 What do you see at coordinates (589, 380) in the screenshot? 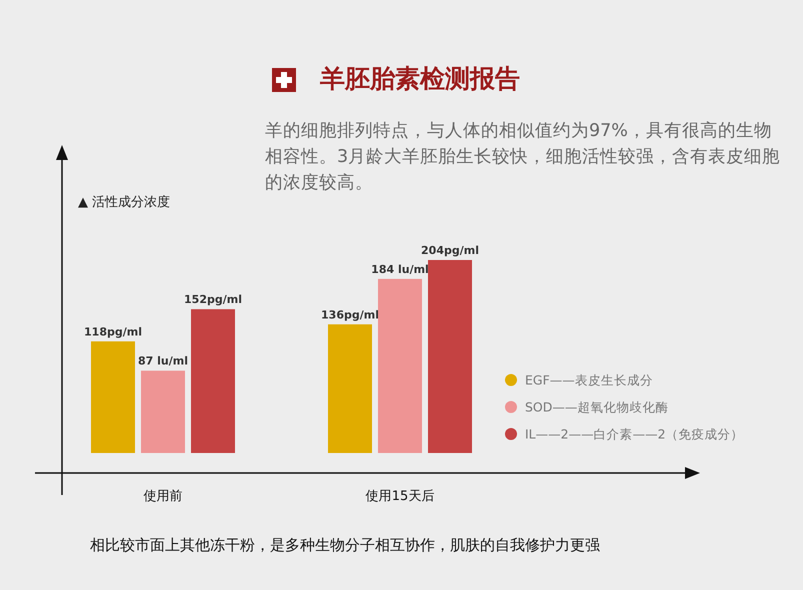
I see `legend-label: EGF——表皮生长成分` at bounding box center [589, 380].